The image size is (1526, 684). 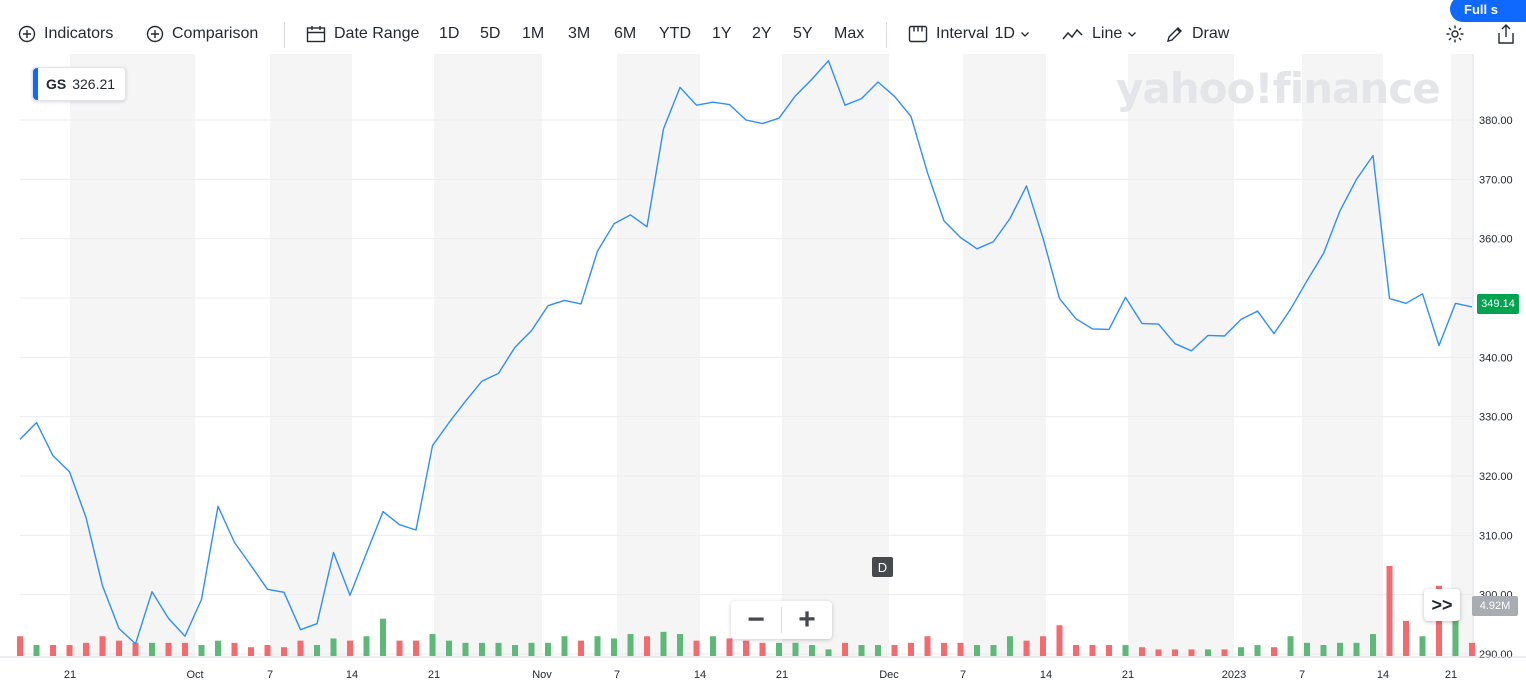 What do you see at coordinates (807, 619) in the screenshot?
I see `zoom-in-button: +` at bounding box center [807, 619].